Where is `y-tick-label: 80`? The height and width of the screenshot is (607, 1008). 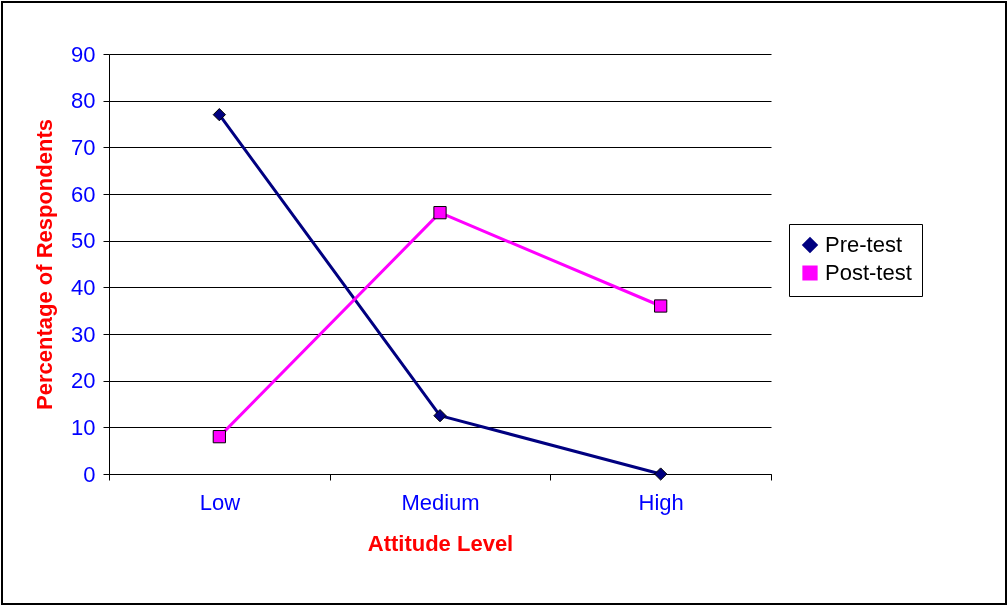 y-tick-label: 80 is located at coordinates (83, 101).